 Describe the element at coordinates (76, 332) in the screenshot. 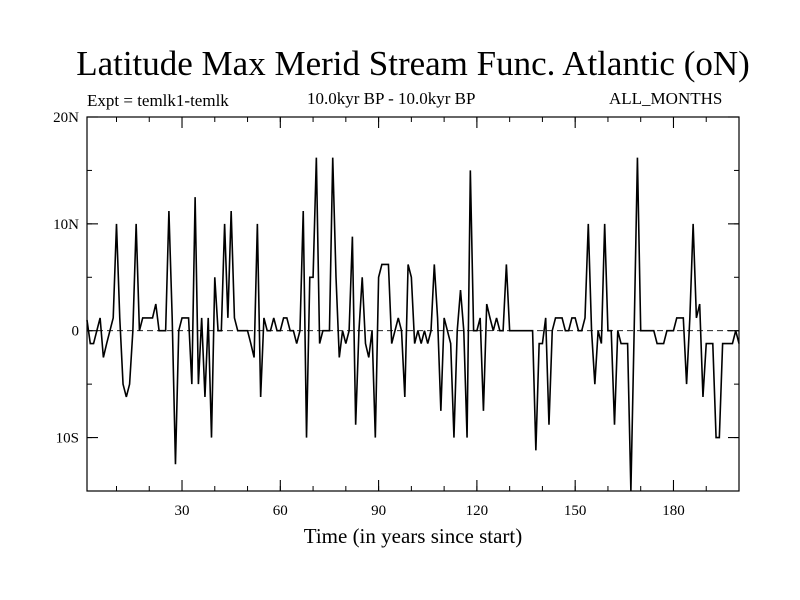

I see `y-tick-label: 0` at that location.